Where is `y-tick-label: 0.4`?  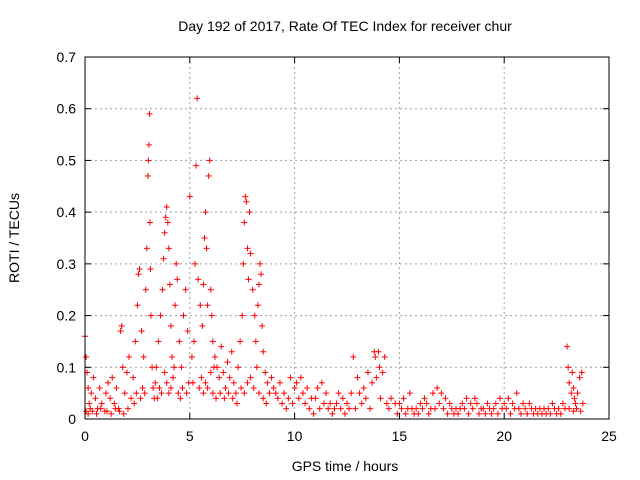 y-tick-label: 0.4 is located at coordinates (67, 212).